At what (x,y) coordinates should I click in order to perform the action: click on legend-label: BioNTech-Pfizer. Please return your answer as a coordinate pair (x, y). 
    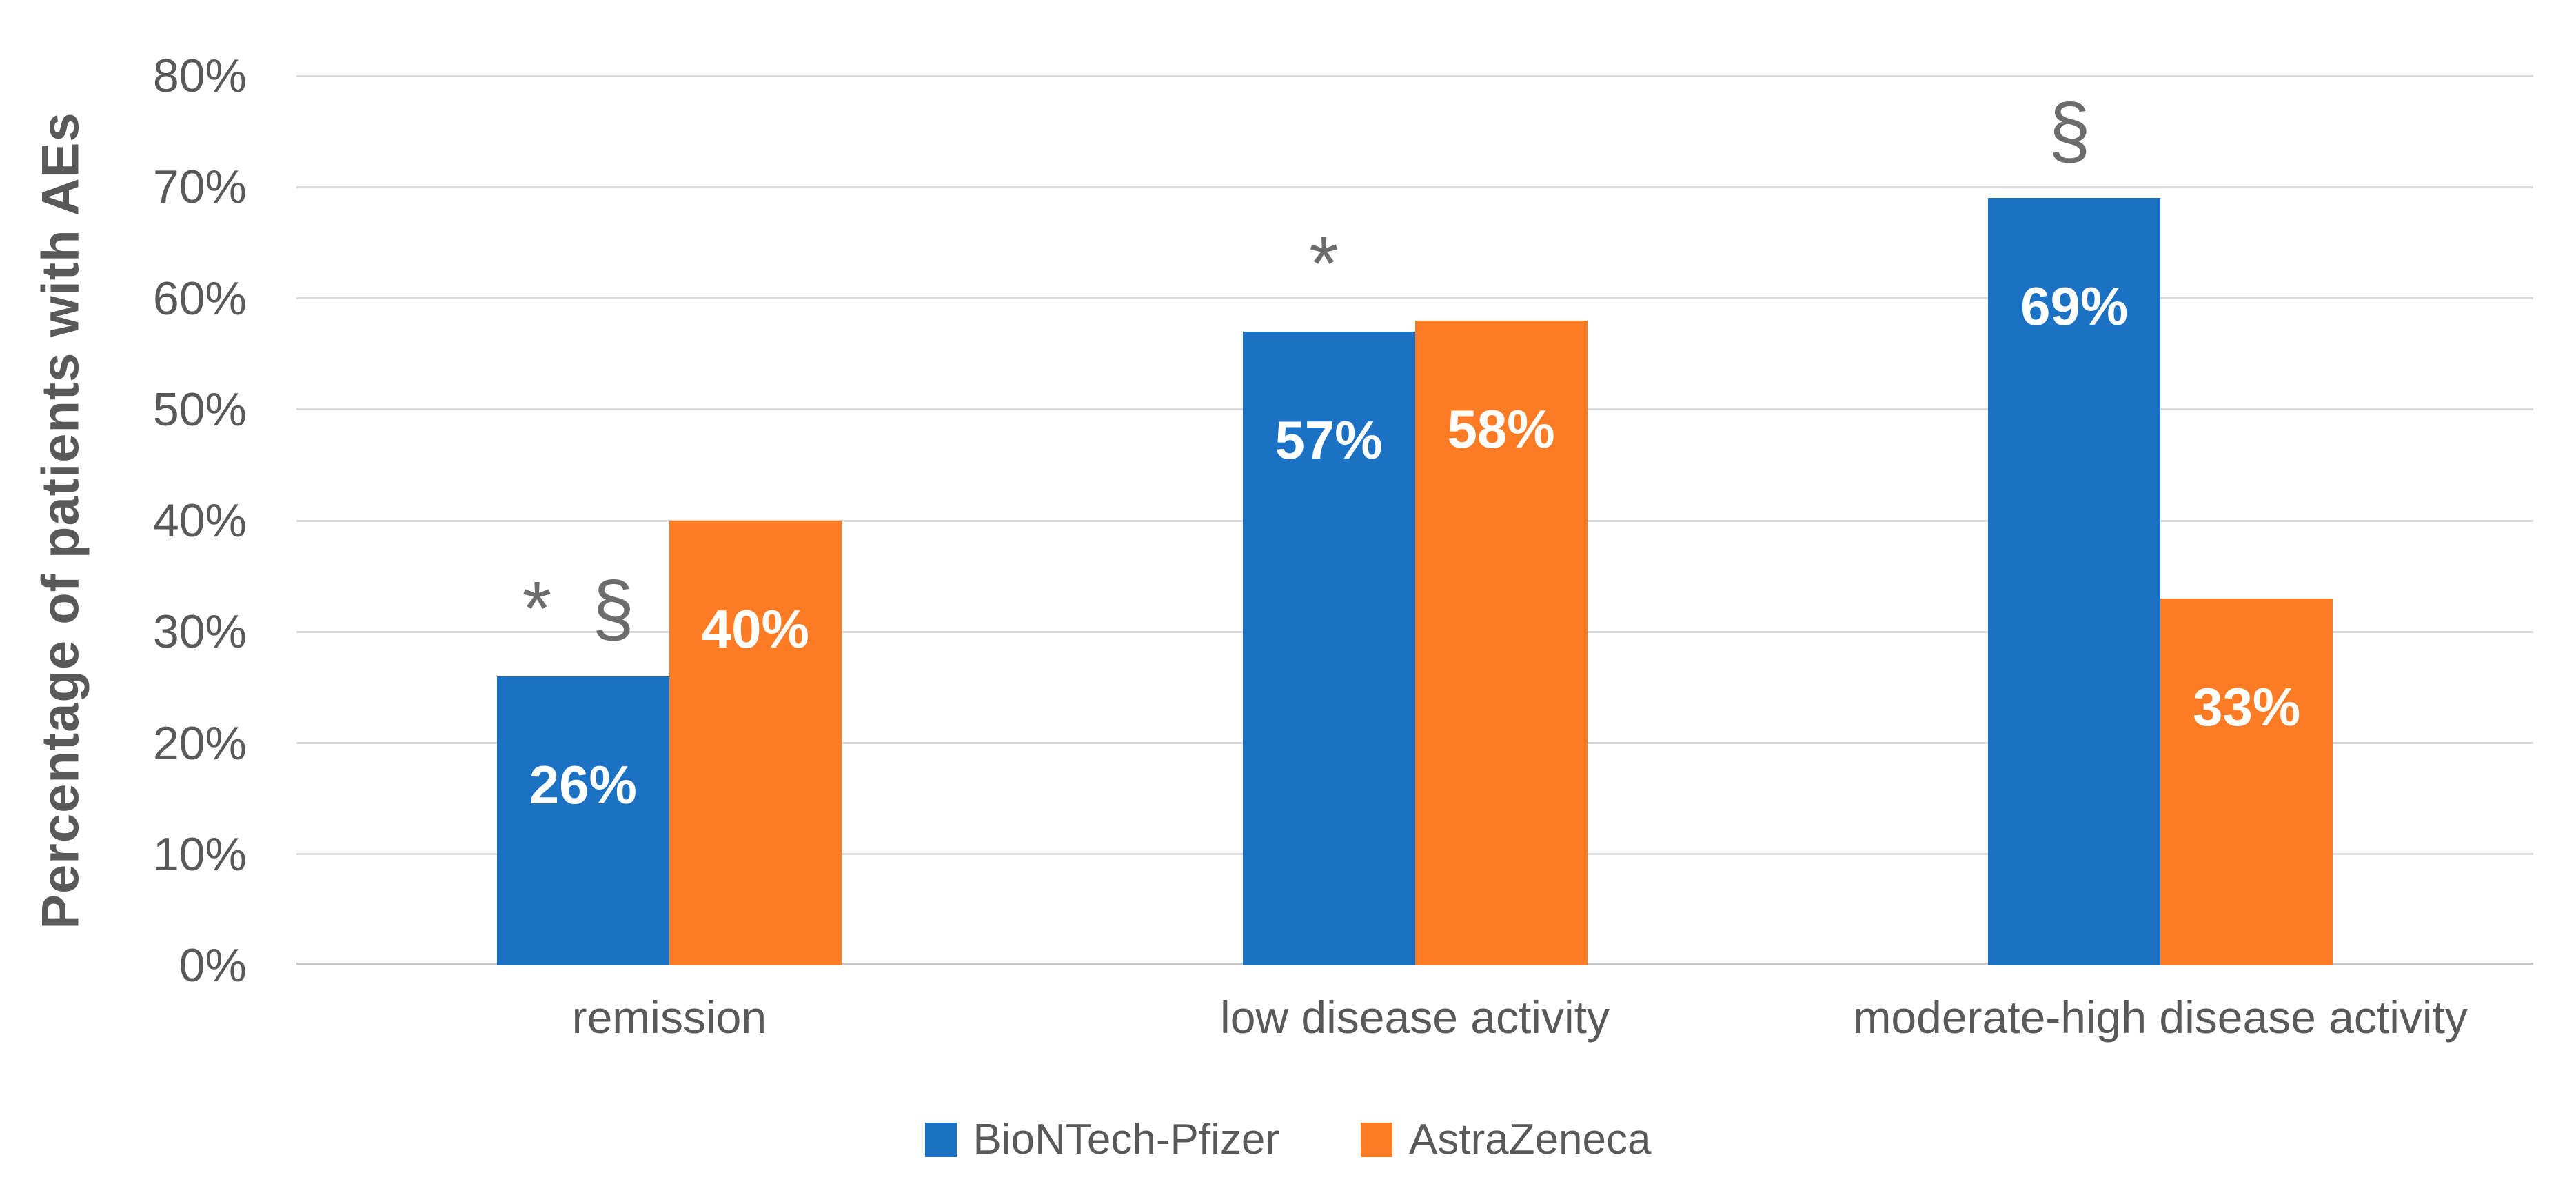
    Looking at the image, I should click on (1126, 1139).